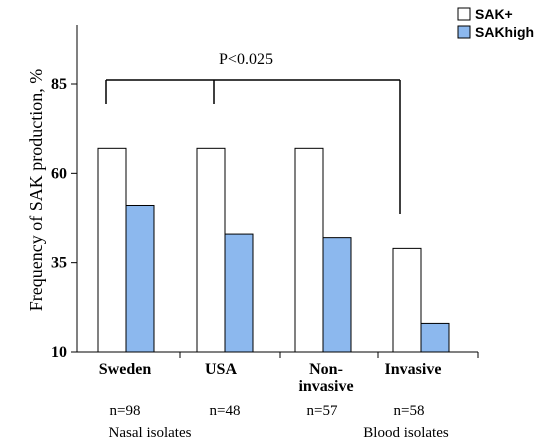  I want to click on y-tick-label: 85, so click(59, 84).